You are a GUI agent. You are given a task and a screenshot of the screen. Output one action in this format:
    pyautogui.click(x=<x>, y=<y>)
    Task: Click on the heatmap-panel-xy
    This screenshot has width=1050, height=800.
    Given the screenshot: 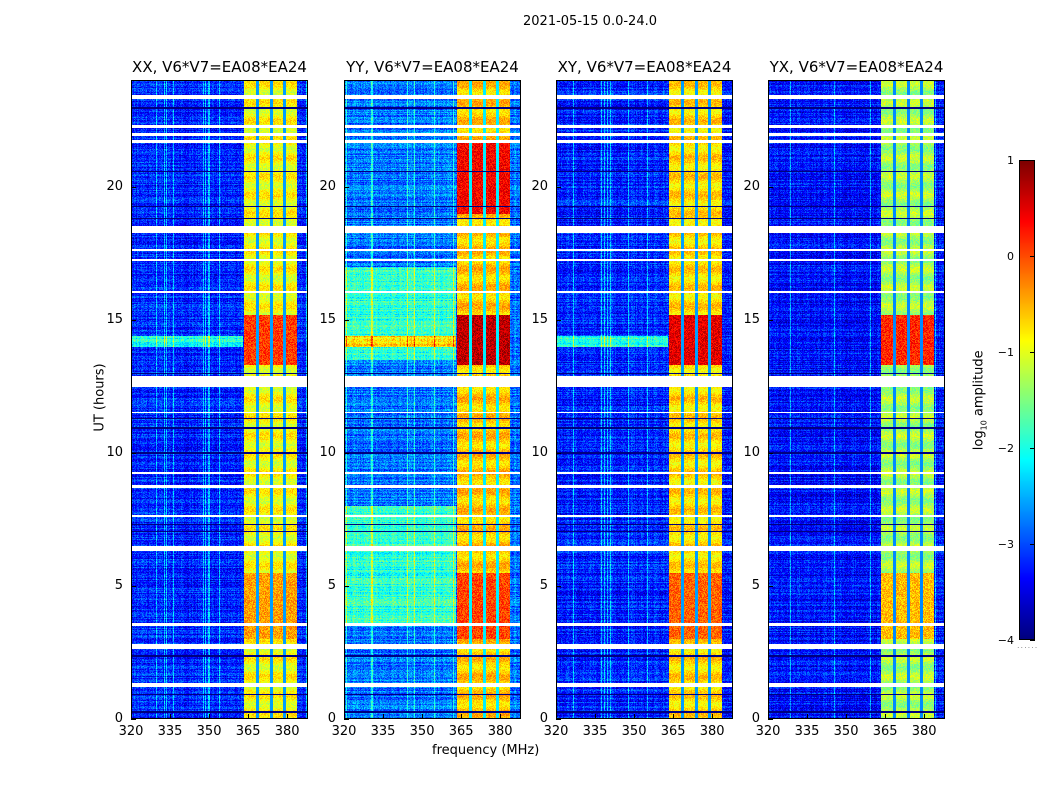 What is the action you would take?
    pyautogui.click(x=644, y=399)
    